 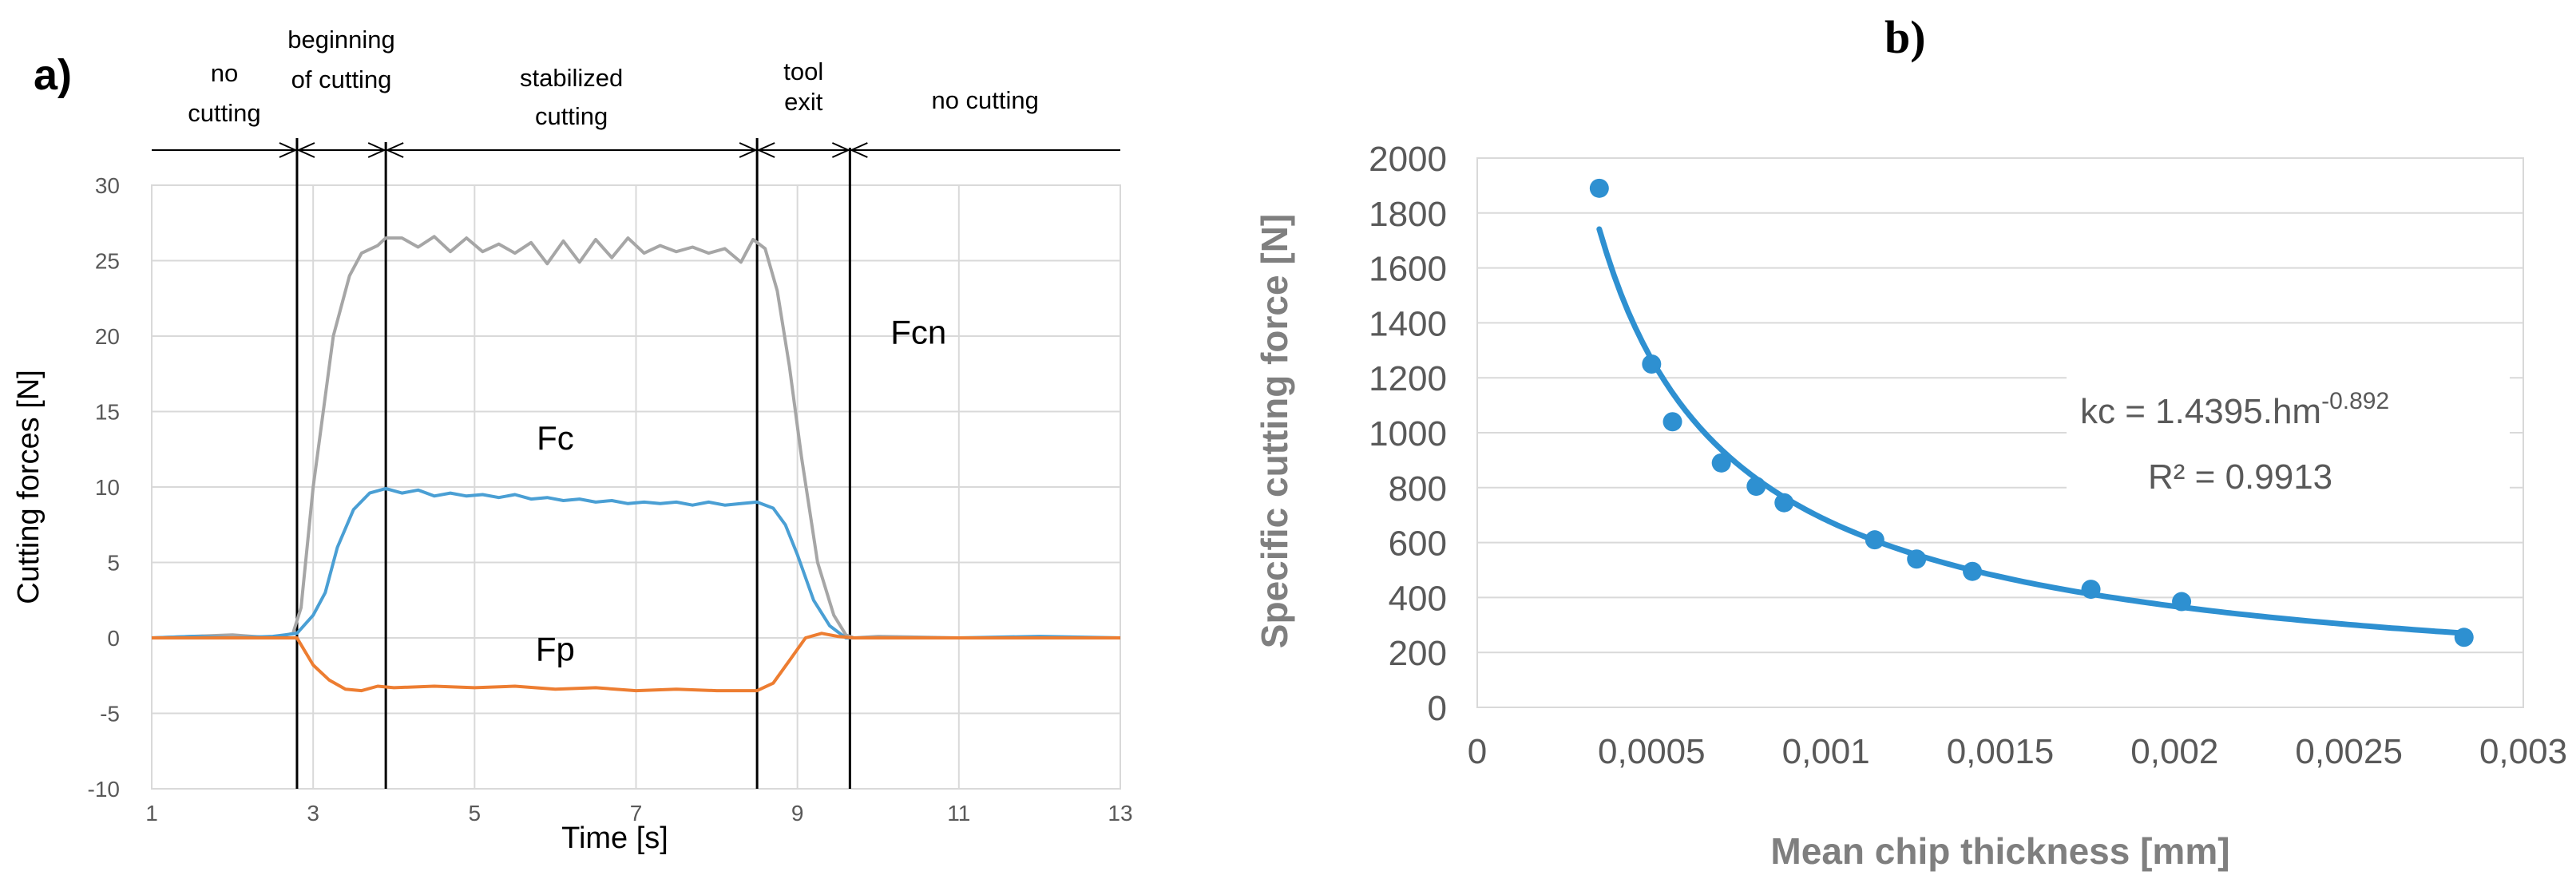 What do you see at coordinates (555, 648) in the screenshot?
I see `series-label-fp: Fp` at bounding box center [555, 648].